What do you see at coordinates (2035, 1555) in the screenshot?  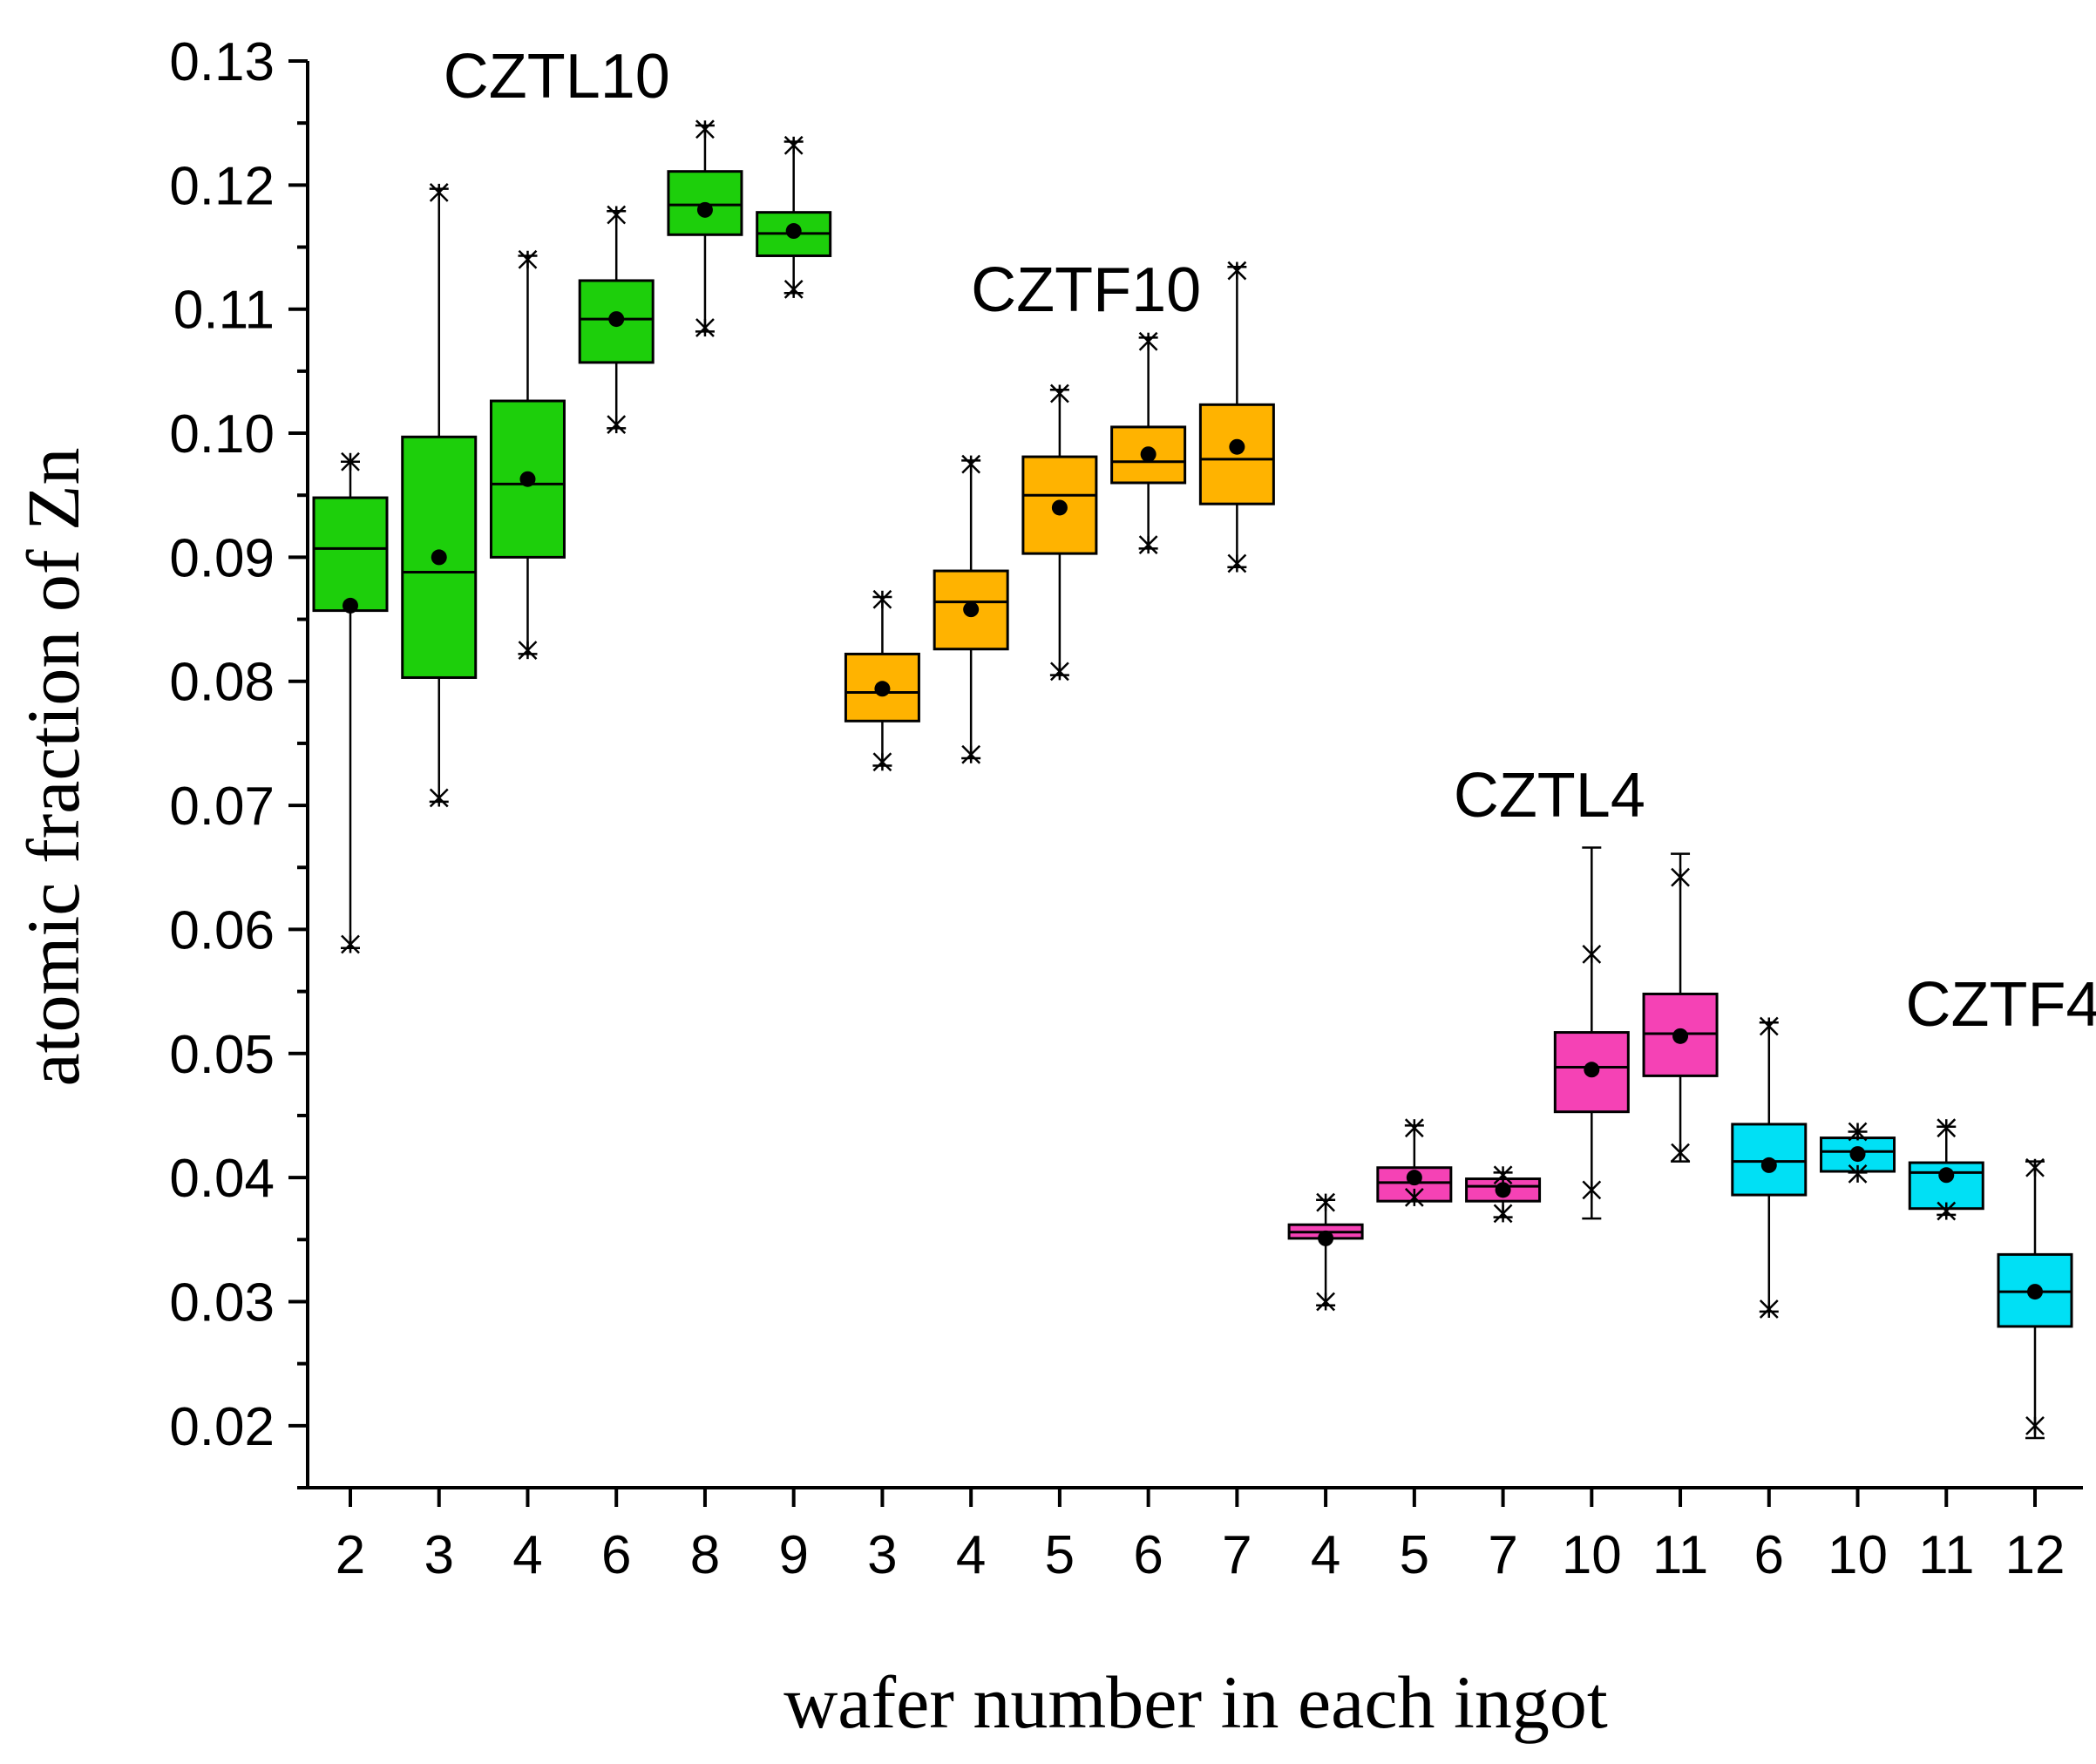 I see `x-tick-label: 12` at bounding box center [2035, 1555].